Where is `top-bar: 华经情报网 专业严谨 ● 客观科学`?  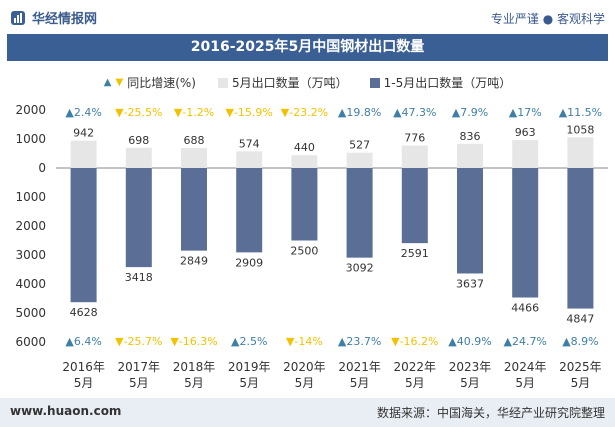
top-bar: 华经情报网 专业严谨 ● 客观科学 is located at coordinates (307, 17).